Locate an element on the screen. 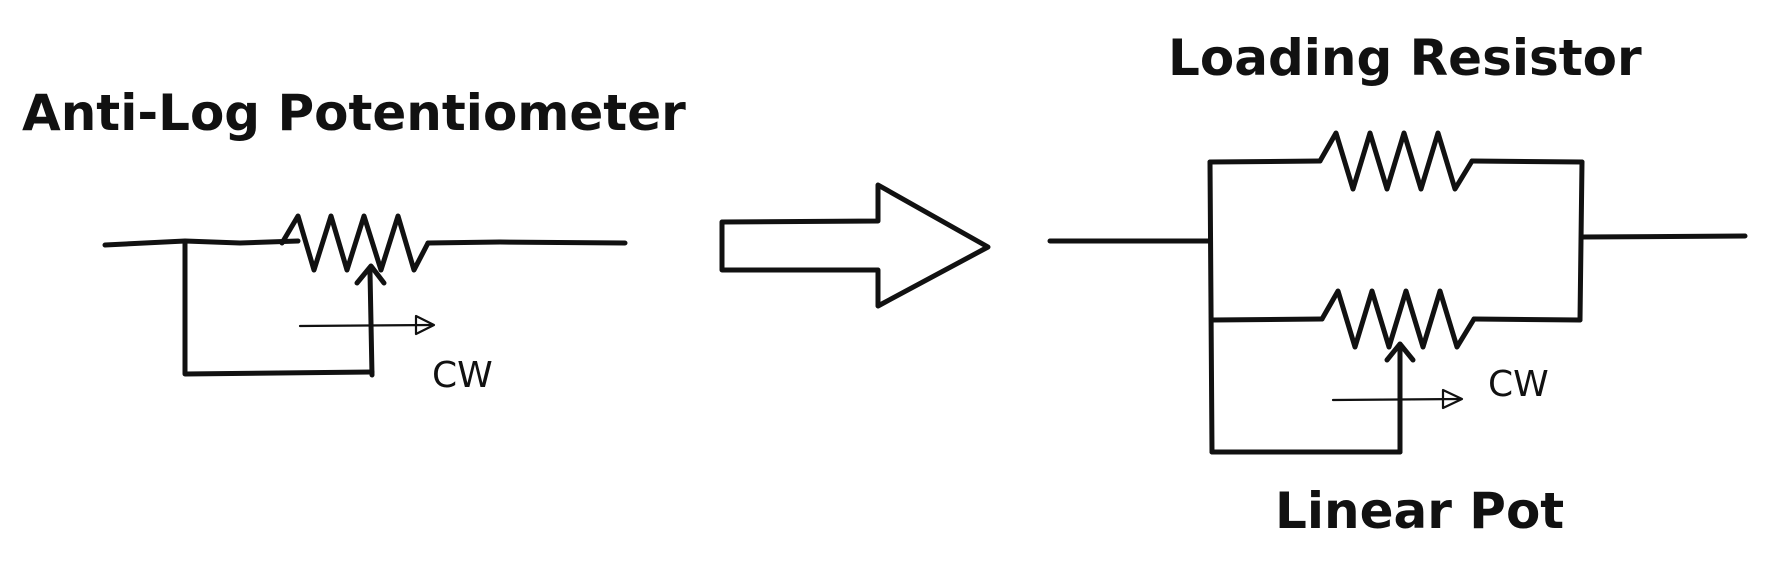  linear-pot-wiper-arrowhead is located at coordinates (1400, 352).